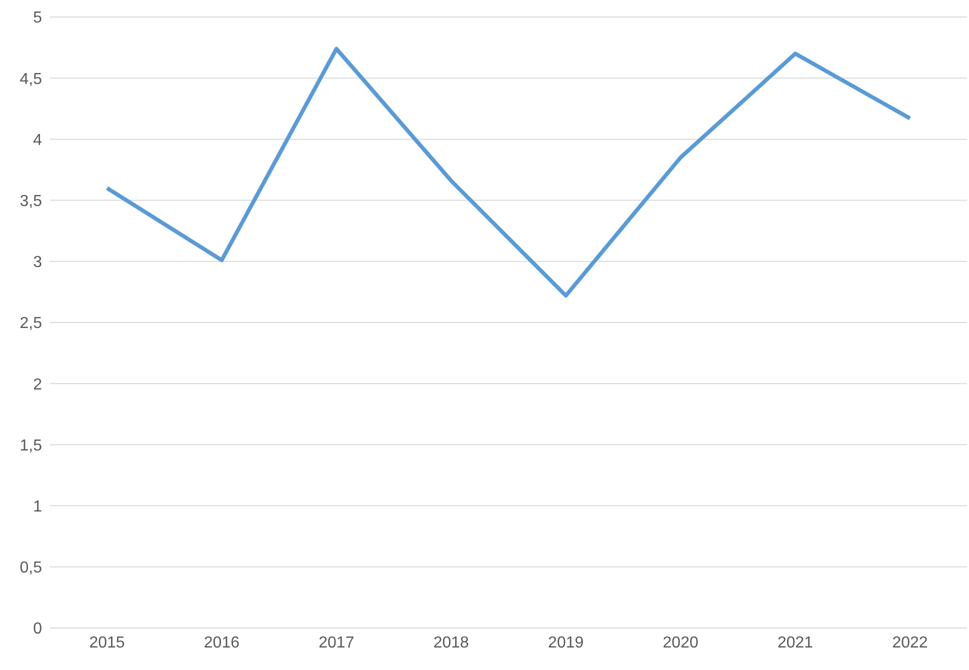 This screenshot has height=670, width=969. What do you see at coordinates (451, 643) in the screenshot?
I see `x-tick-label: 2018` at bounding box center [451, 643].